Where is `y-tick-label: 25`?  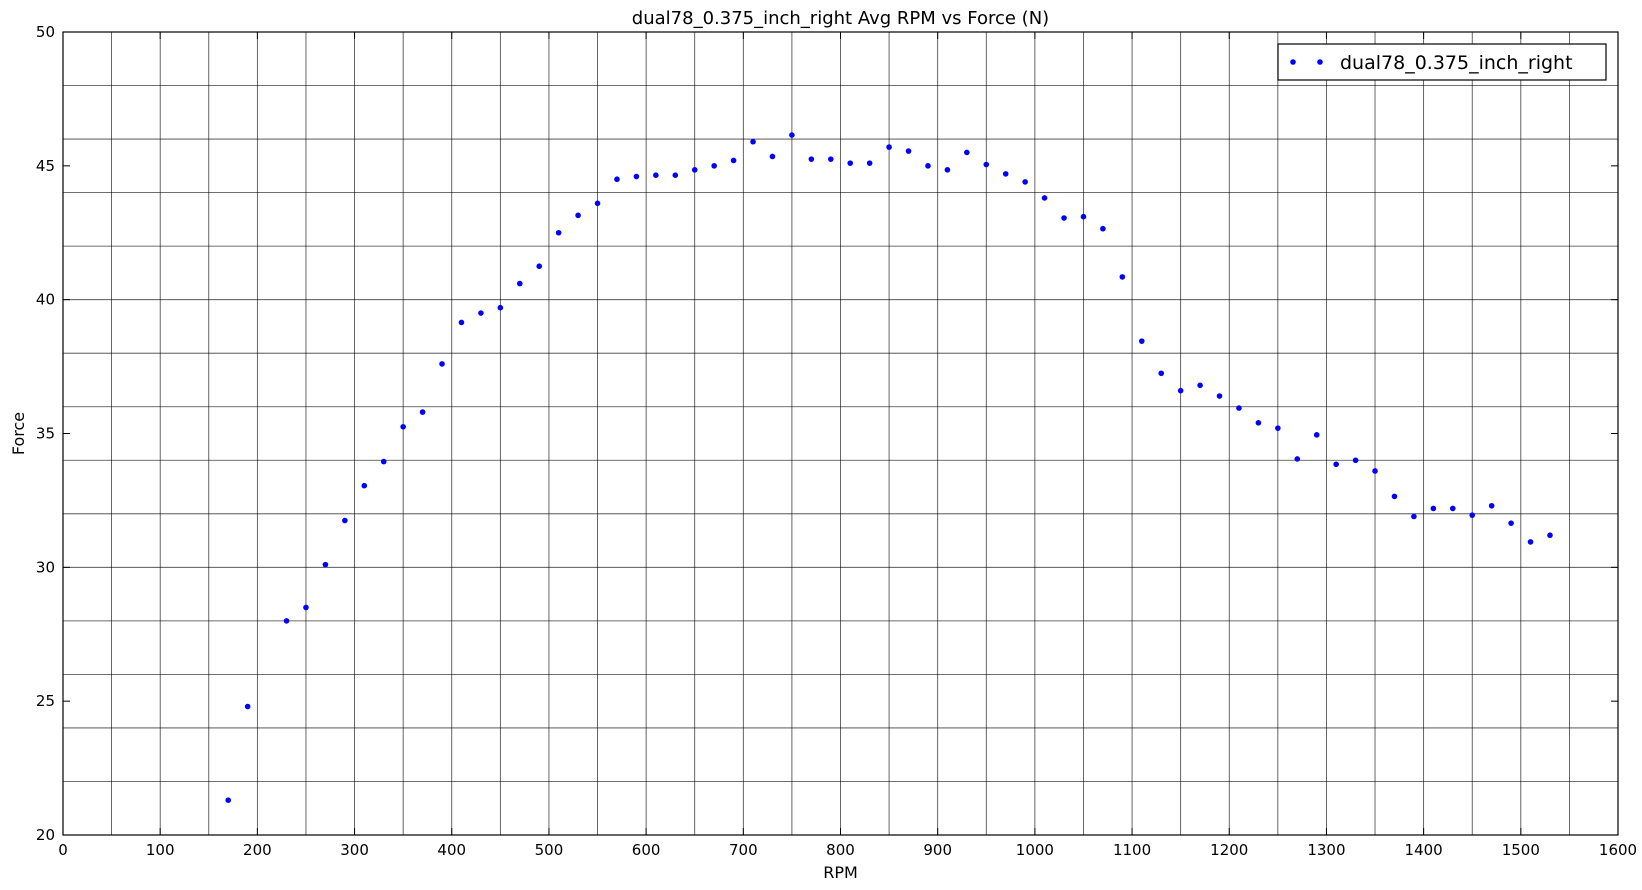
y-tick-label: 25 is located at coordinates (45, 701).